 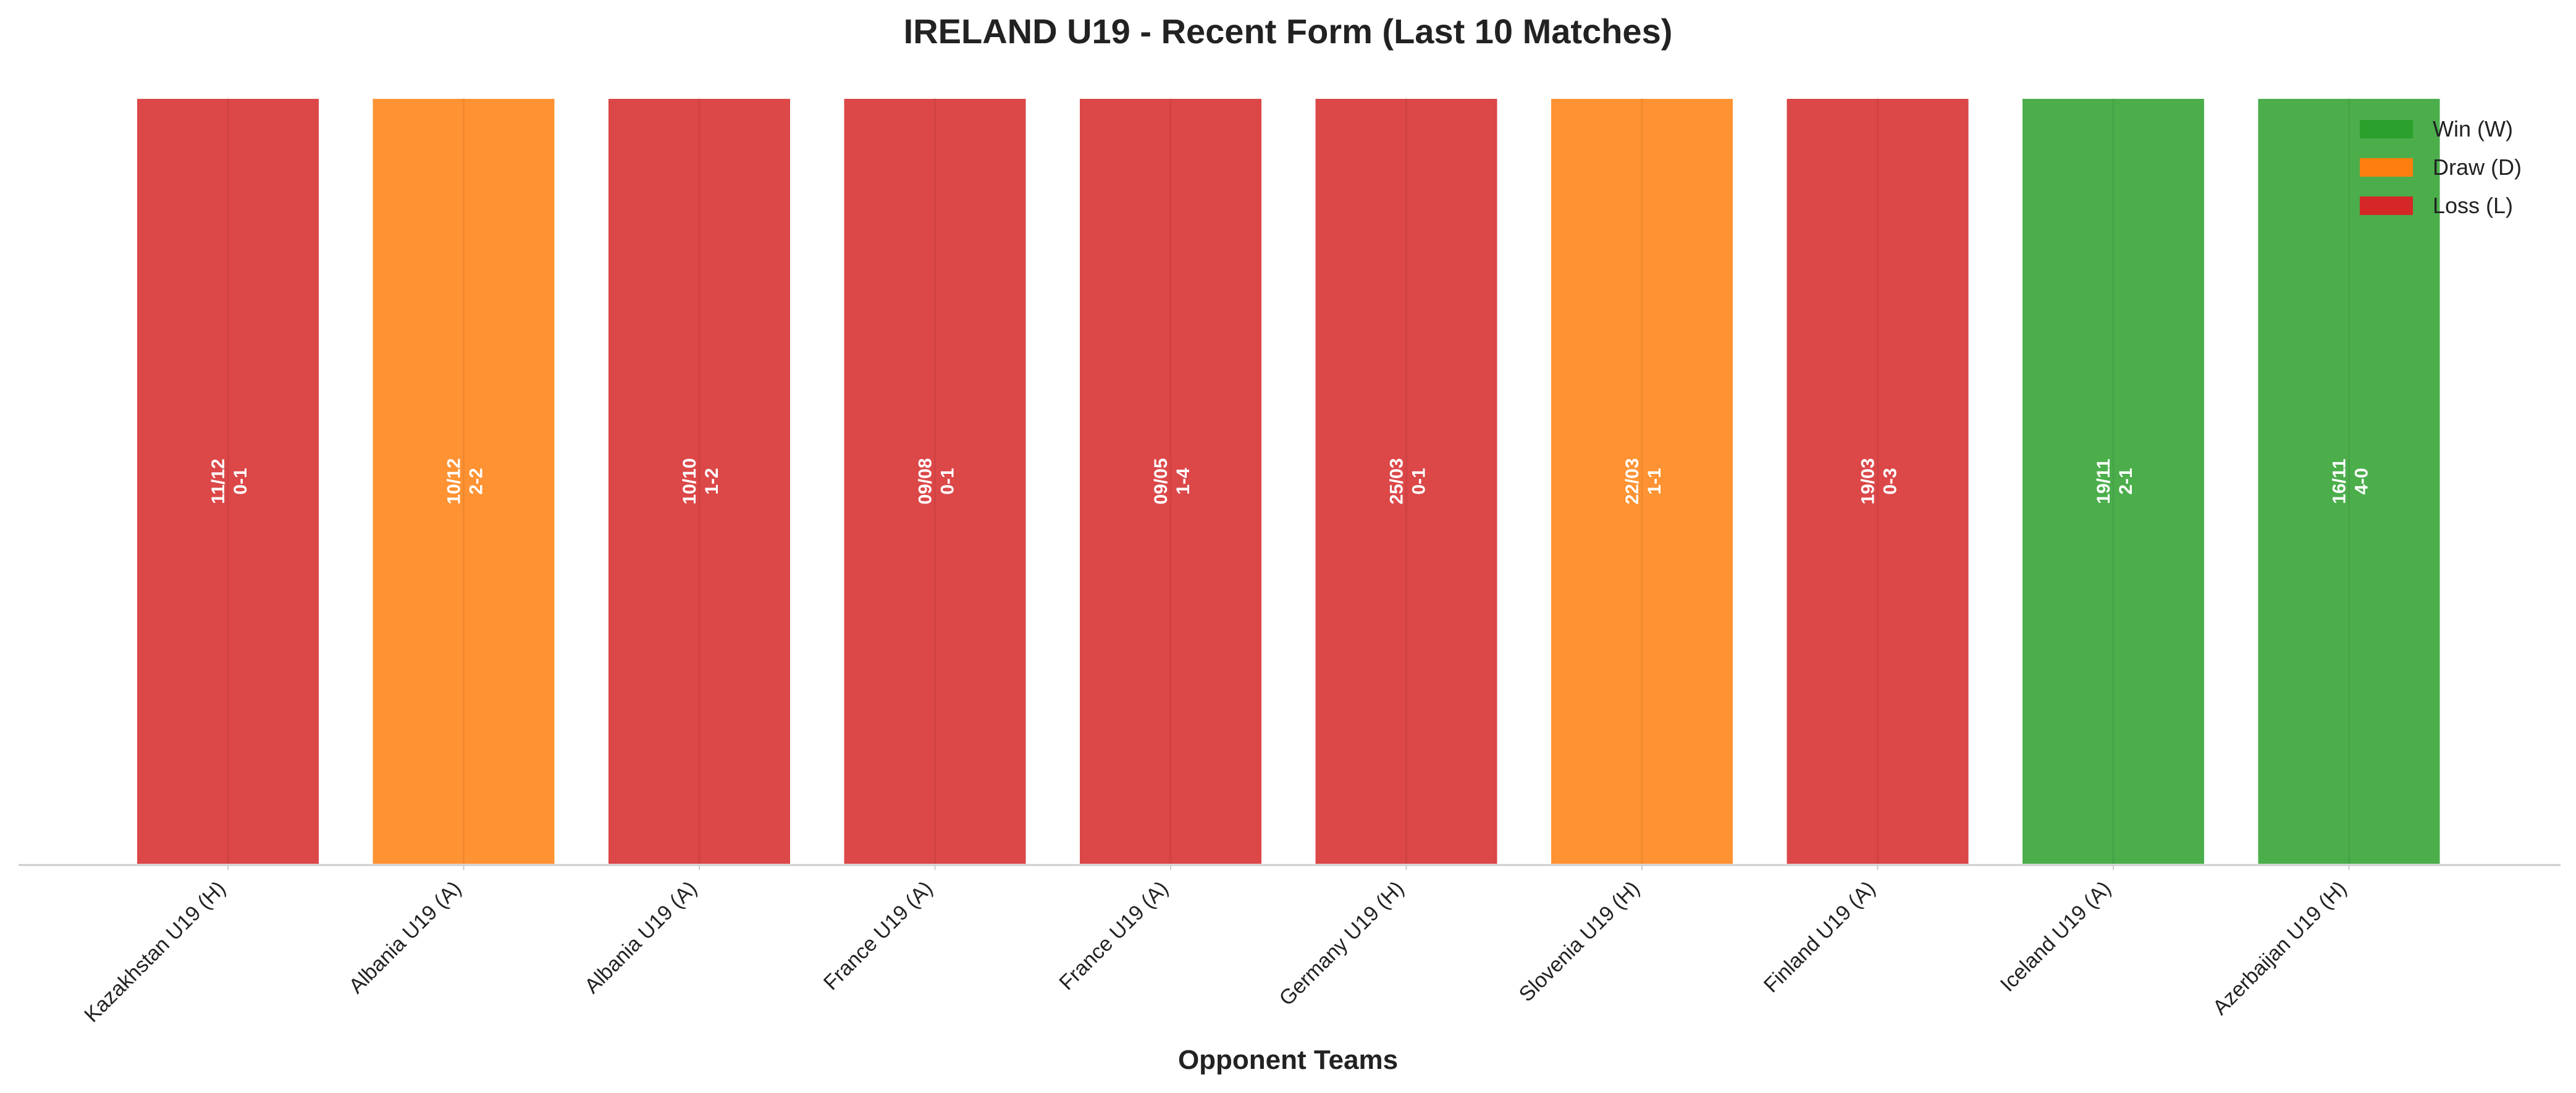 I want to click on bar-data-label: 16/11 4-0, so click(x=2351, y=481).